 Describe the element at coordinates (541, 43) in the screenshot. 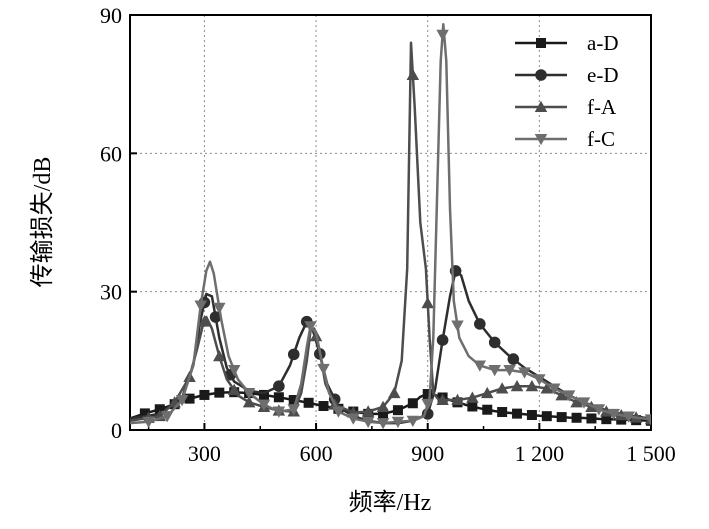

I see `legend-marker-a-d` at that location.